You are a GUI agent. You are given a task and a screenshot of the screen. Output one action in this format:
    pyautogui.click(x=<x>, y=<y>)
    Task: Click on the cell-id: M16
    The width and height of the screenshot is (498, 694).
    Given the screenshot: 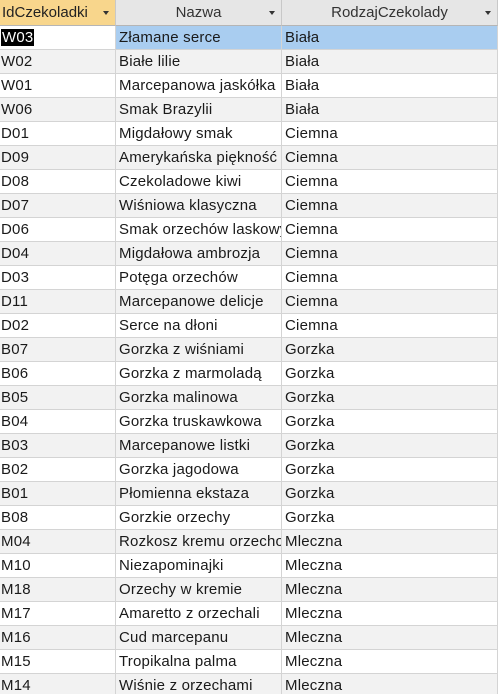 What is the action you would take?
    pyautogui.click(x=58, y=638)
    